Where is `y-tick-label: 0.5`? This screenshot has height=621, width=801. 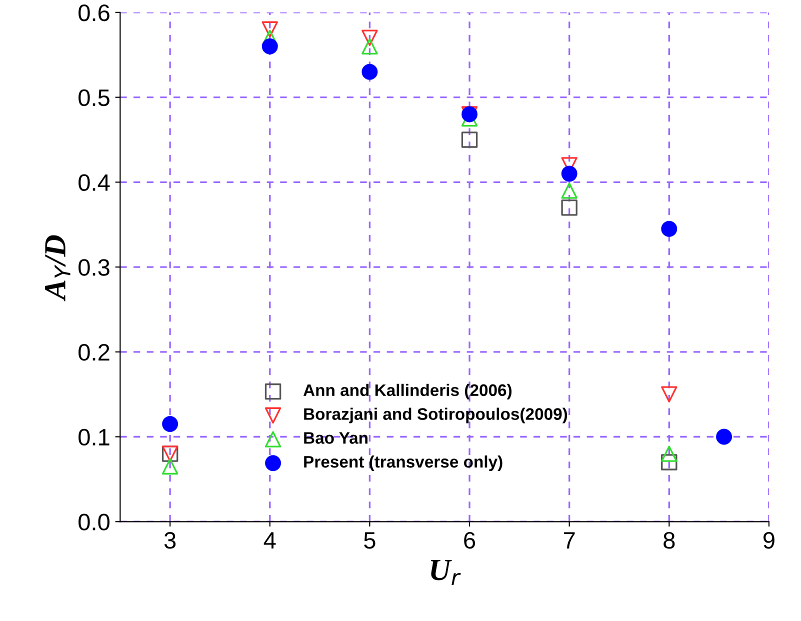 y-tick-label: 0.5 is located at coordinates (94, 97).